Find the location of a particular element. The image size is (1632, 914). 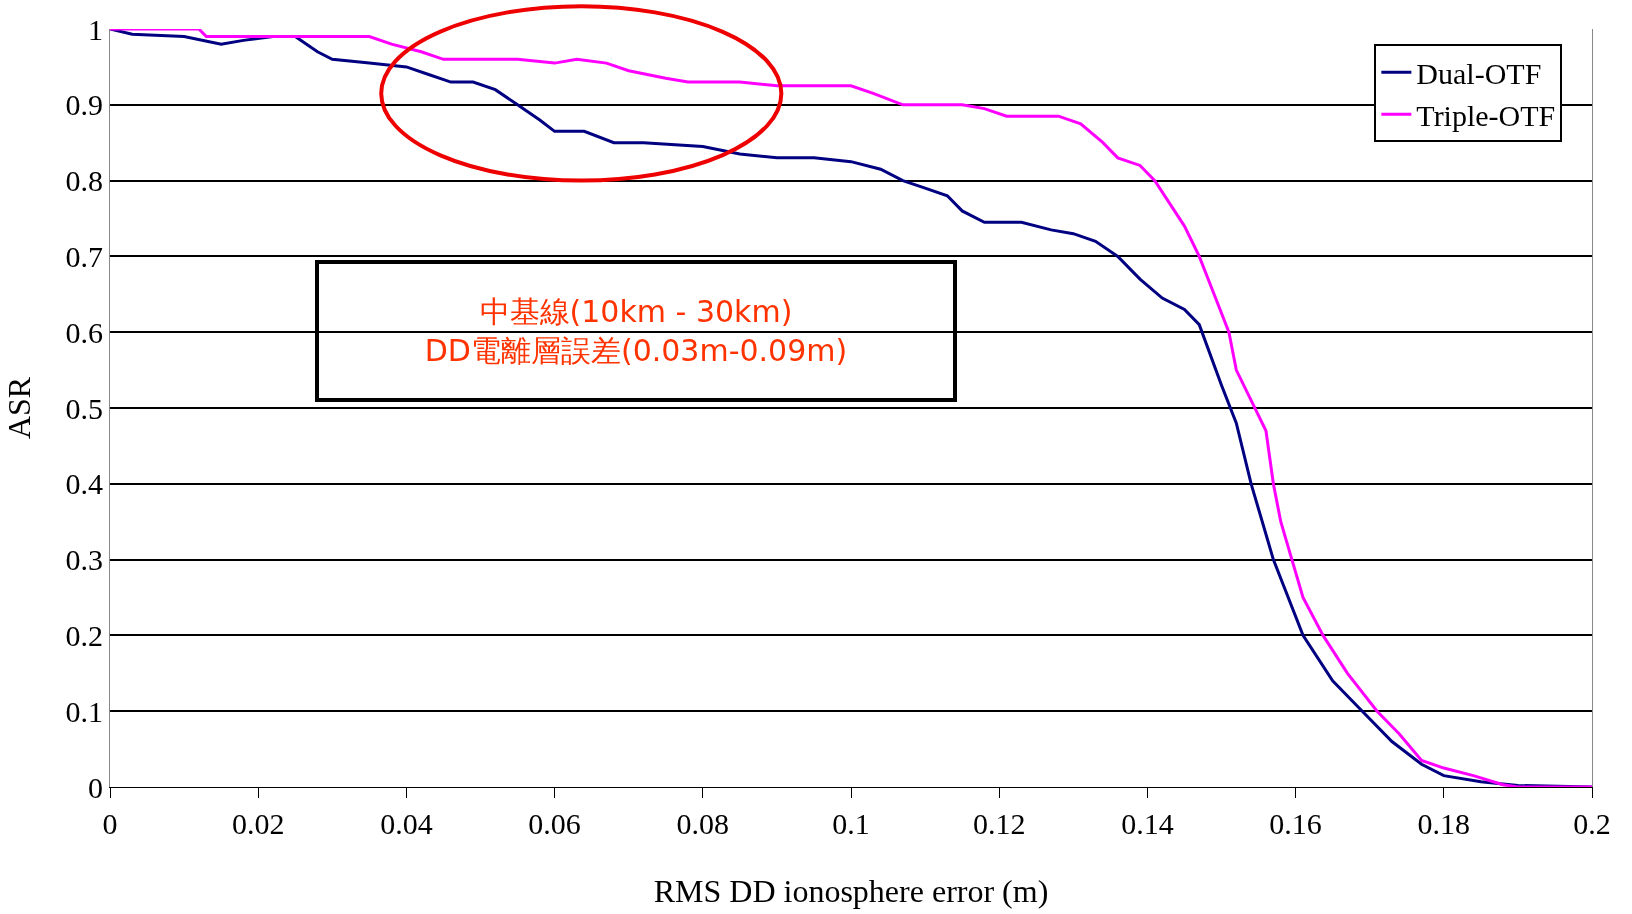

y-tick-label: 0.5 is located at coordinates (84, 408).